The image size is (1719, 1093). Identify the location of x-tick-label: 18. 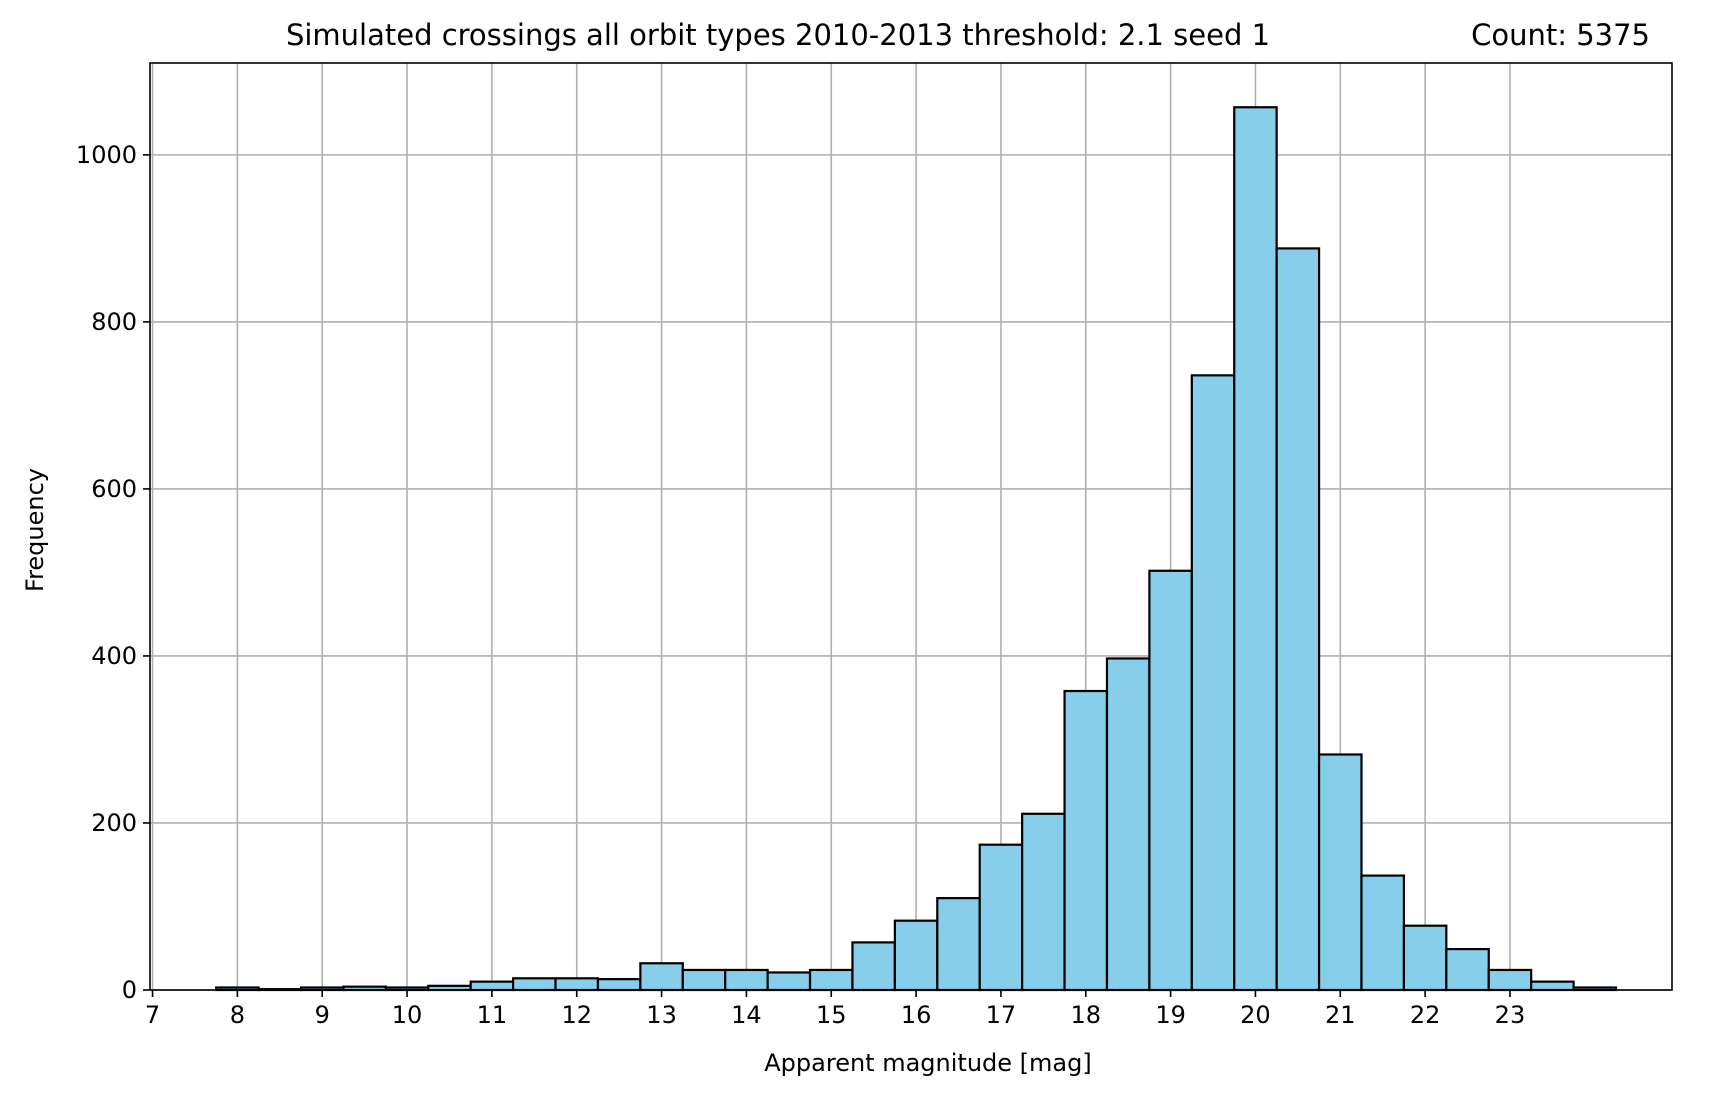
(1085, 1015).